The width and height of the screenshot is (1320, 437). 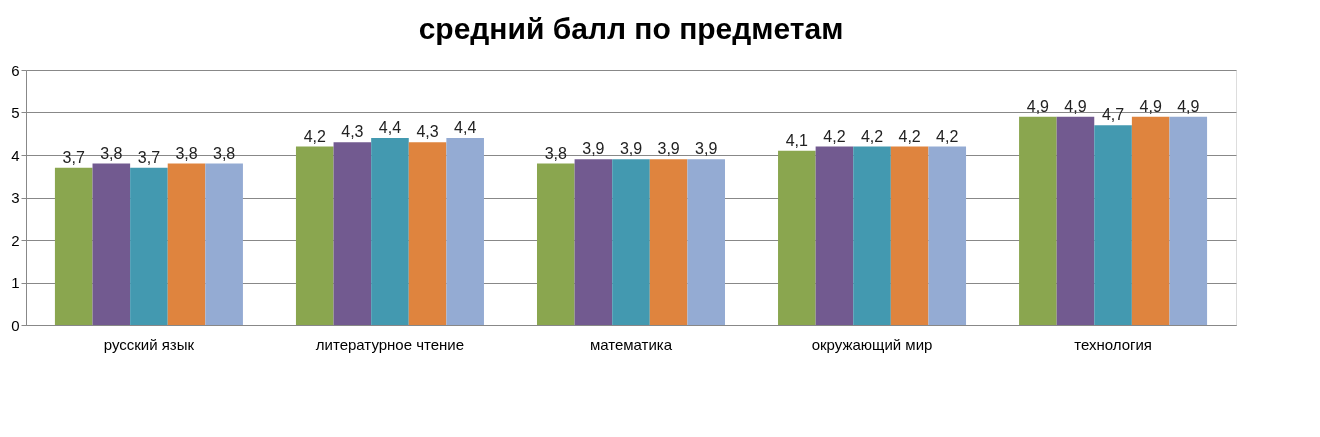 I want to click on chart-title: средний балл по предметам, so click(x=631, y=28).